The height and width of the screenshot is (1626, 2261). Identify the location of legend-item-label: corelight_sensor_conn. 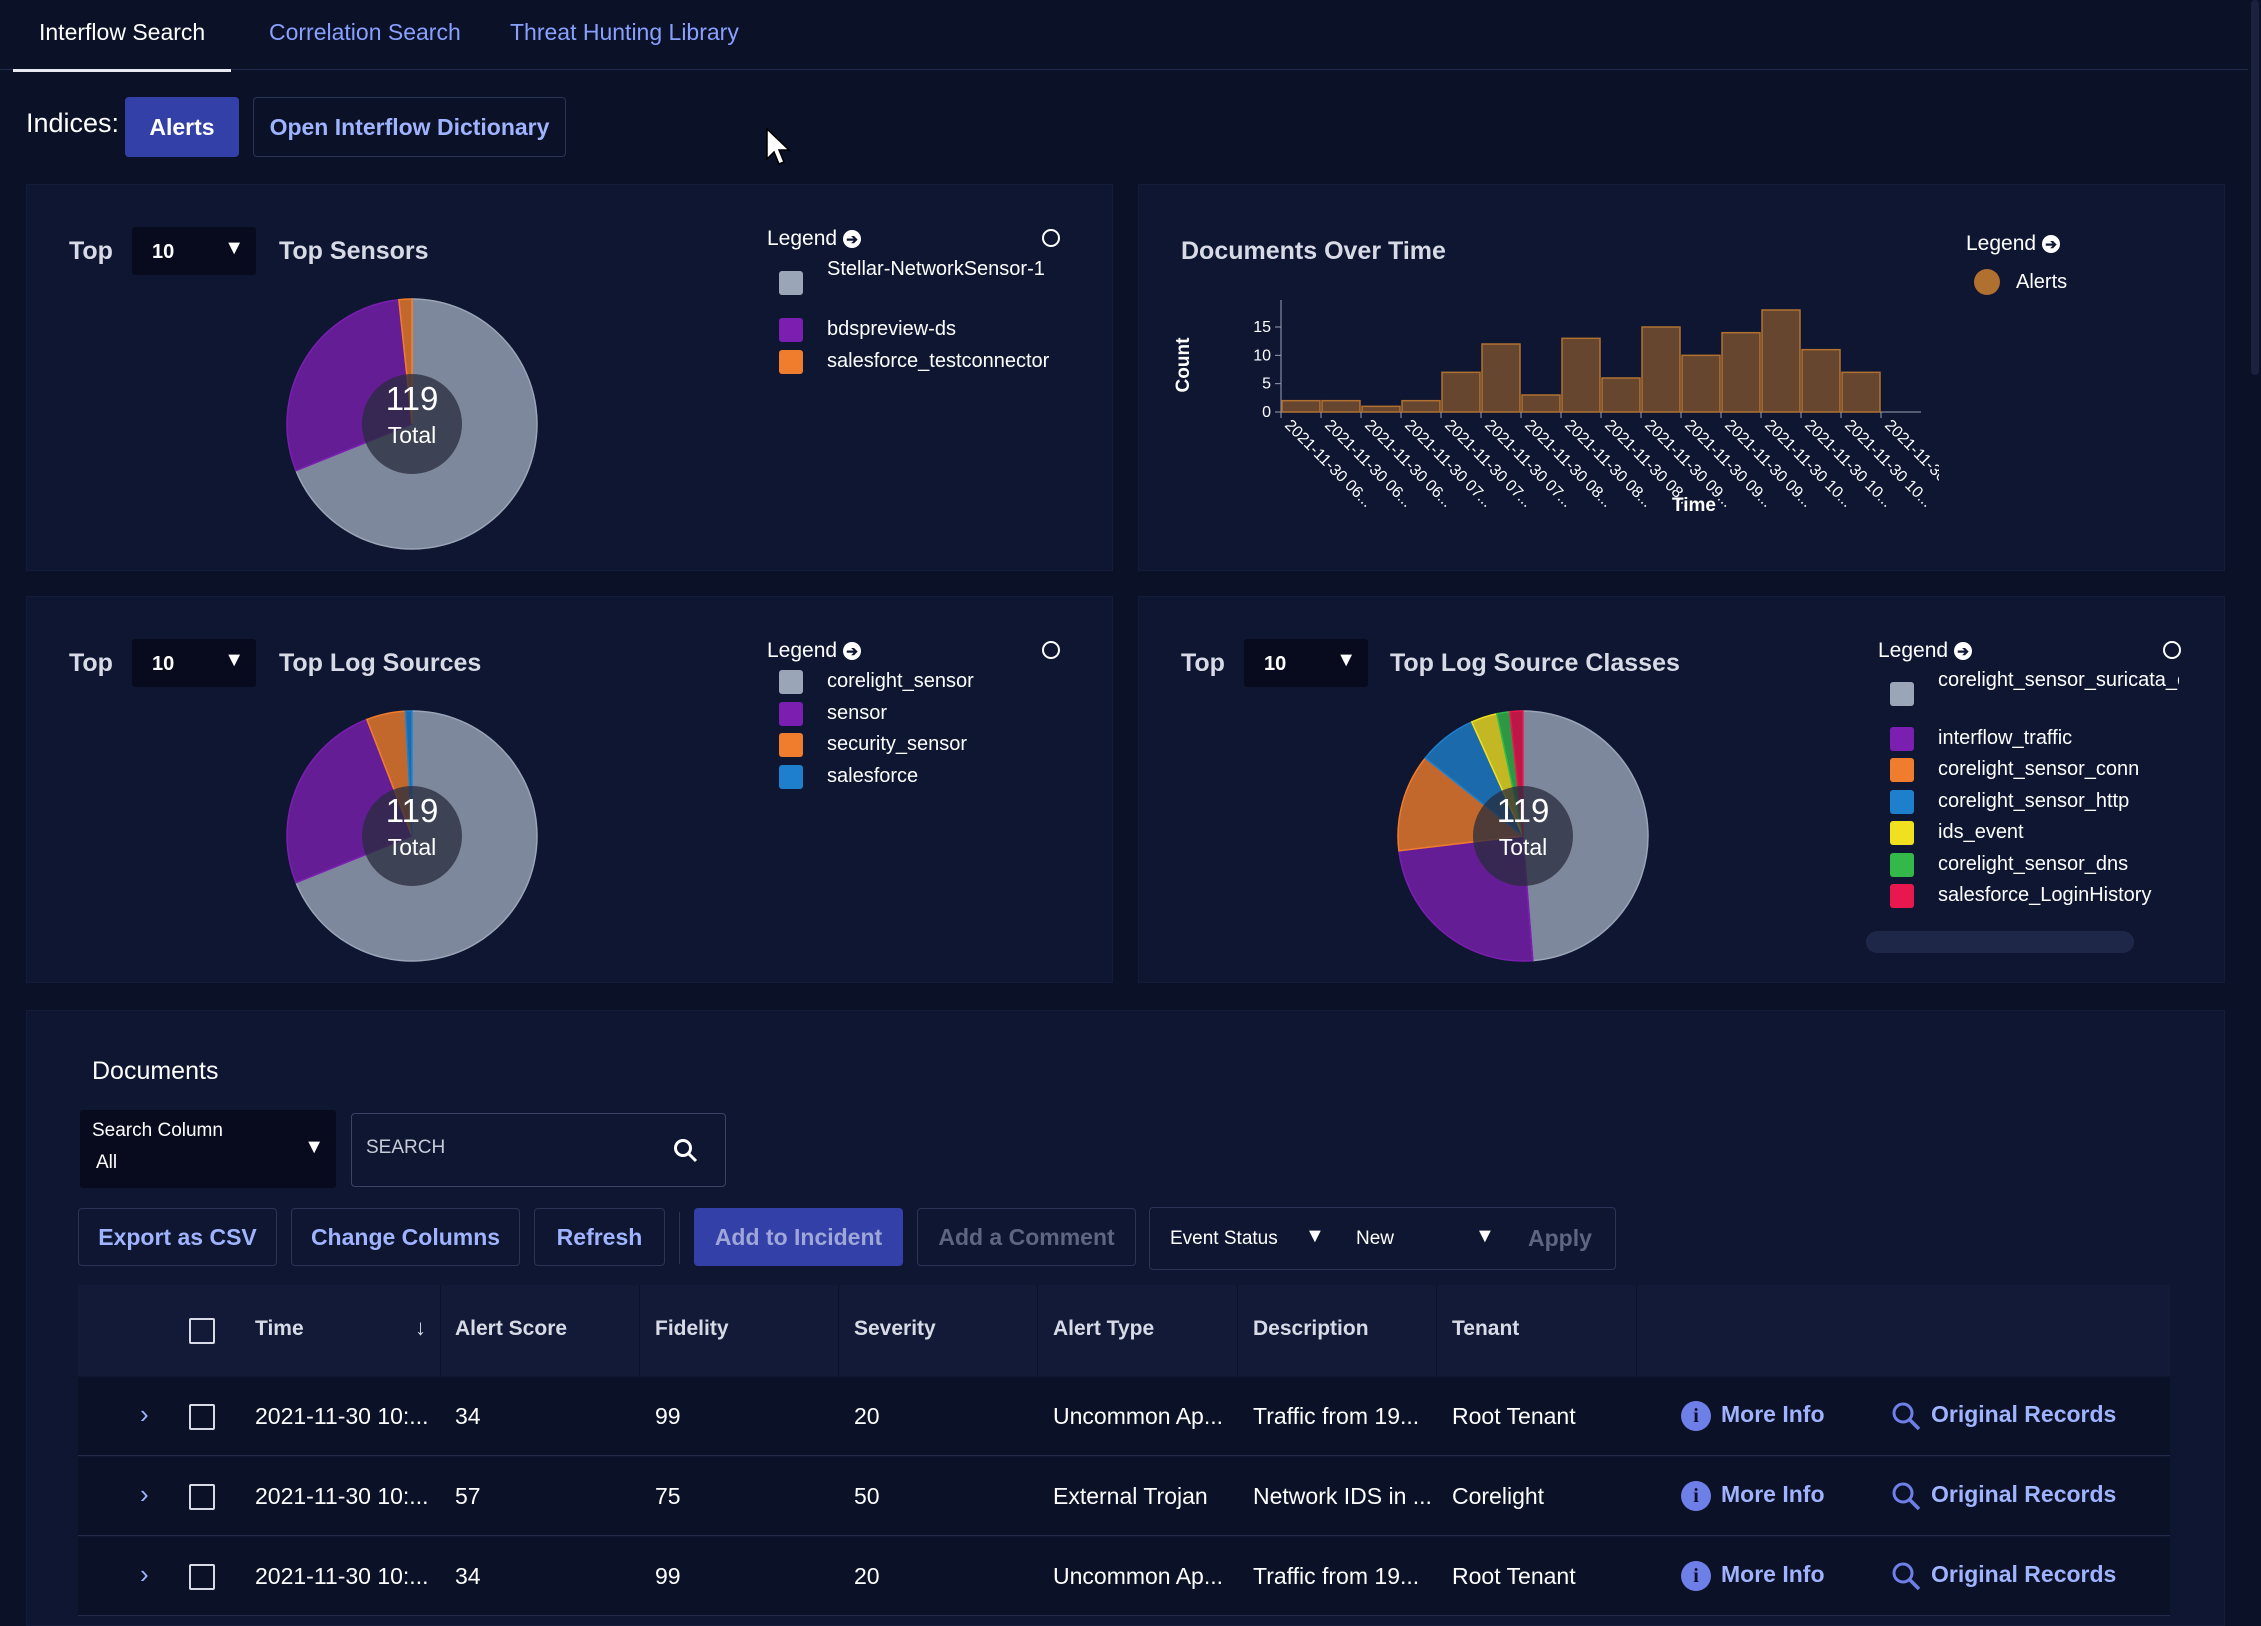
(2039, 769).